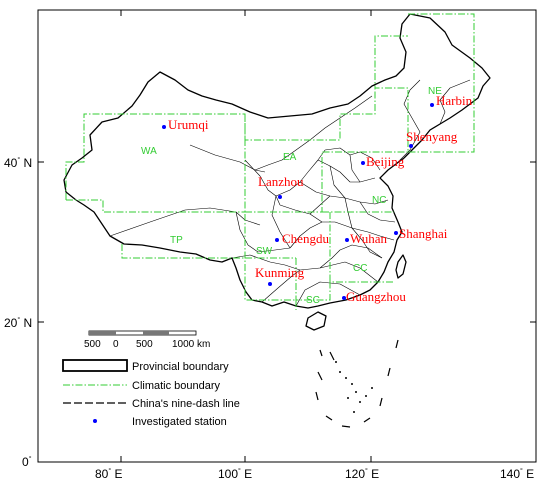 This screenshot has width=550, height=484. What do you see at coordinates (313, 300) in the screenshot?
I see `region-label-sc: SC` at bounding box center [313, 300].